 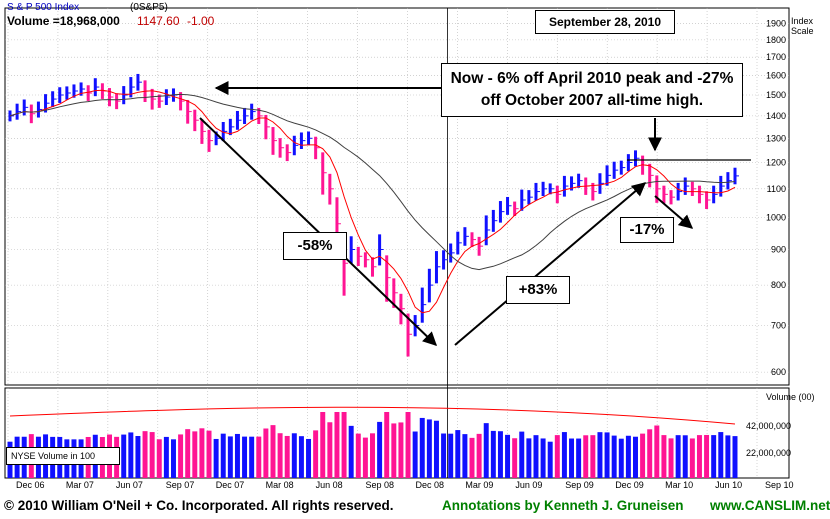 What do you see at coordinates (629, 485) in the screenshot?
I see `x-tick-label: Dec 09` at bounding box center [629, 485].